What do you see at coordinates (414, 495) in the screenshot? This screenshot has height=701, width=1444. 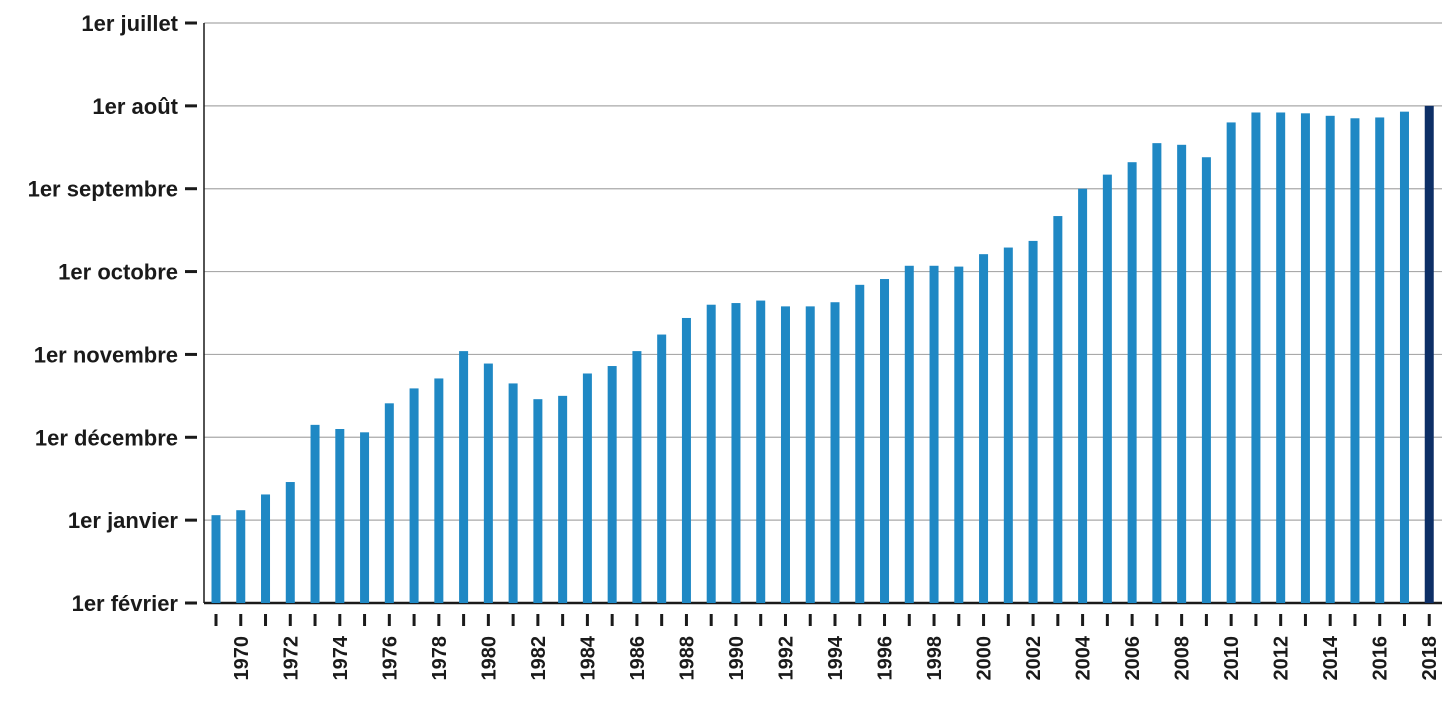 I see `bar-1977` at bounding box center [414, 495].